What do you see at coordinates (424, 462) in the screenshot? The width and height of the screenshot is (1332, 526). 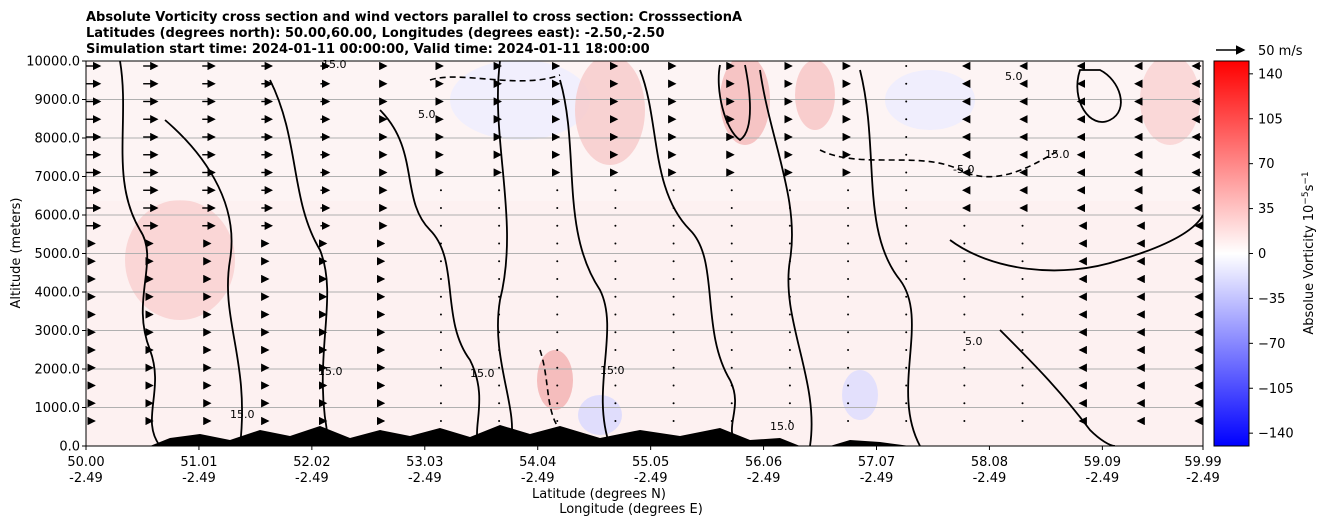 I see `x-tick-label-latitude: 53.03` at bounding box center [424, 462].